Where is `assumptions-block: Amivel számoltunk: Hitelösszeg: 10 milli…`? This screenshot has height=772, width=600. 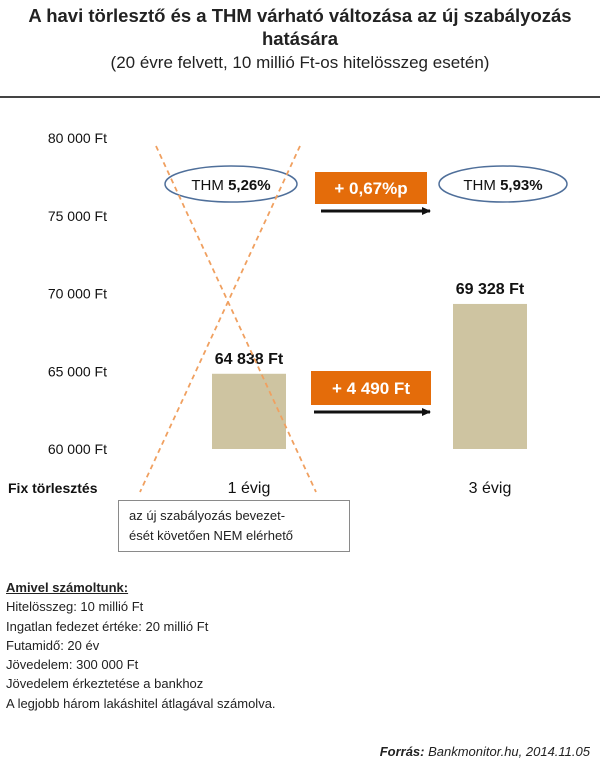
assumptions-block: Amivel számoltunk: Hitelösszeg: 10 milli… is located at coordinates (216, 645).